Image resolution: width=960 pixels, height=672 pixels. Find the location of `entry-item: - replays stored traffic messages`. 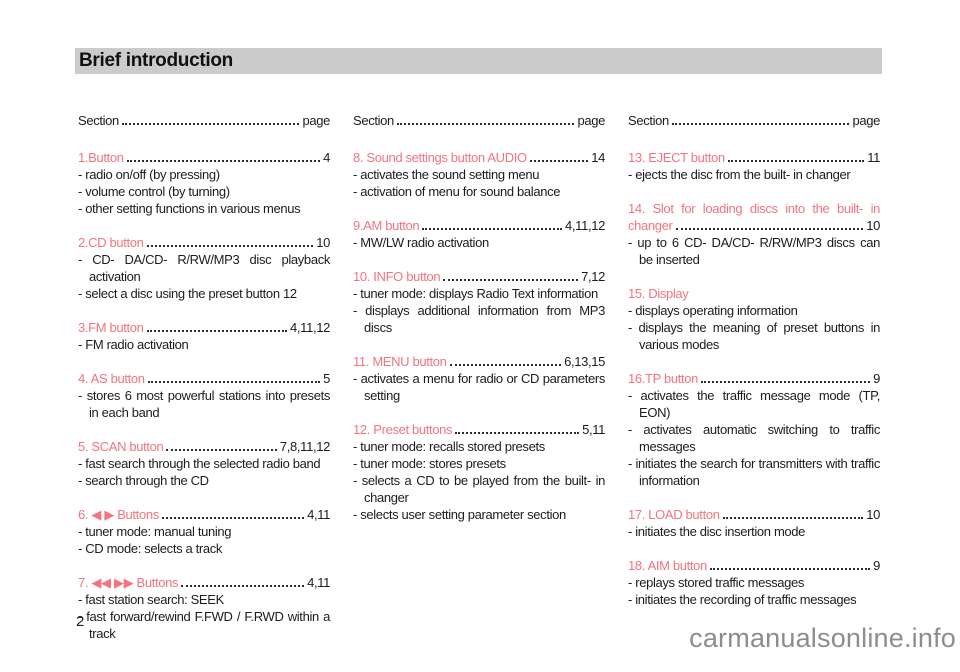

entry-item: - replays stored traffic messages is located at coordinates (716, 582).